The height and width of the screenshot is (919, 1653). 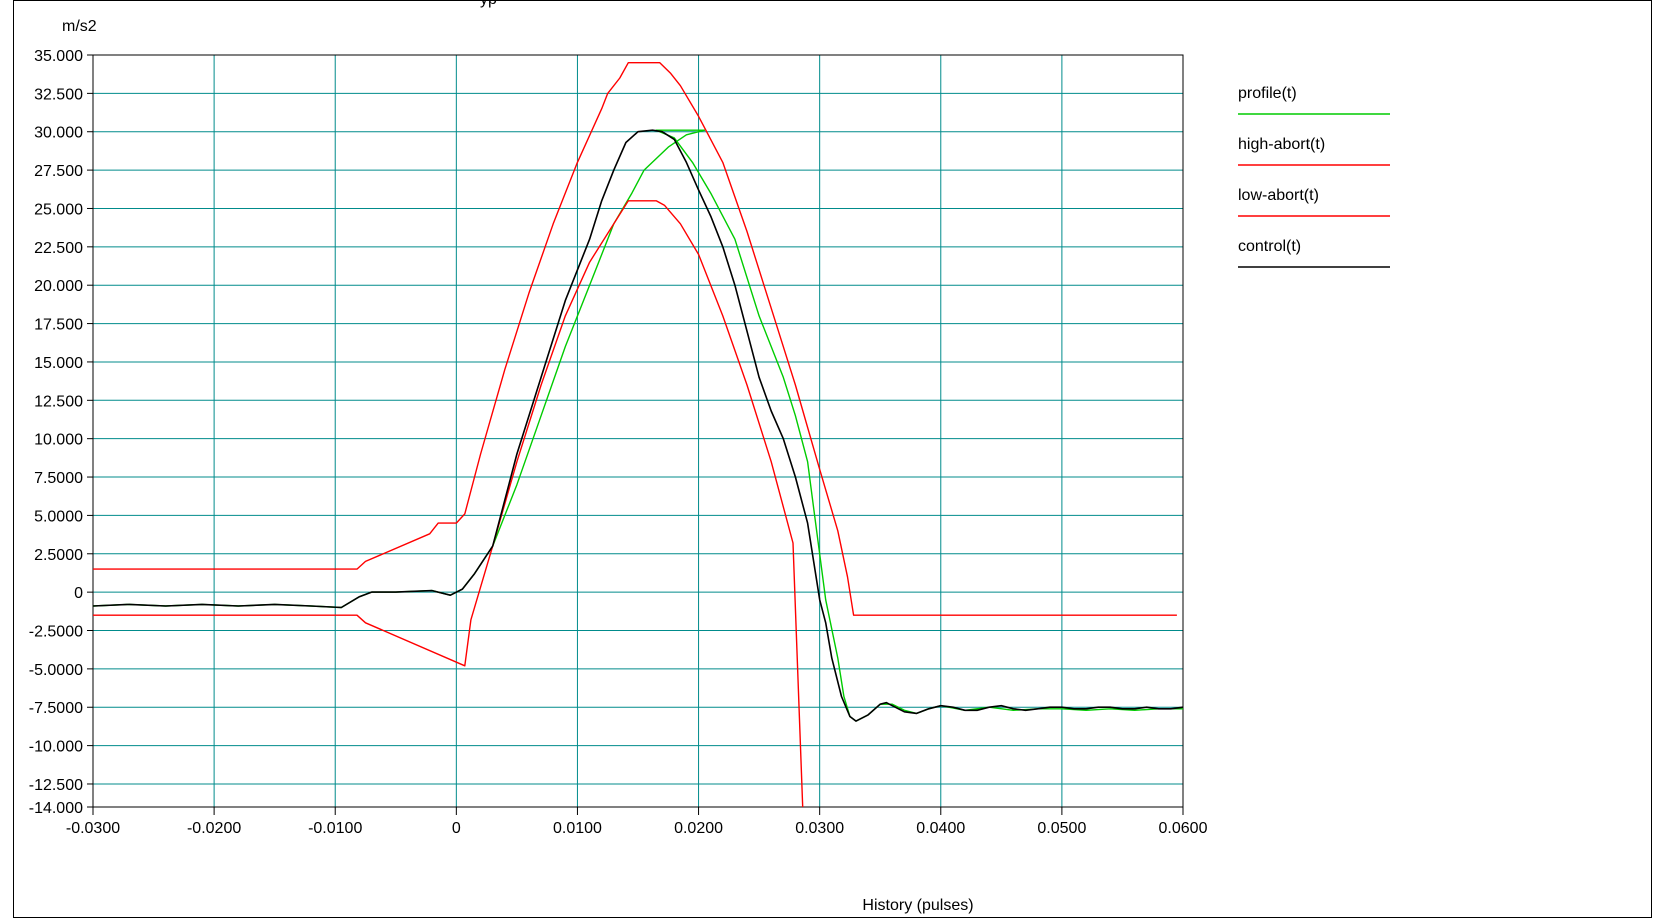 What do you see at coordinates (335, 828) in the screenshot?
I see `x-tick-label: -0.0100` at bounding box center [335, 828].